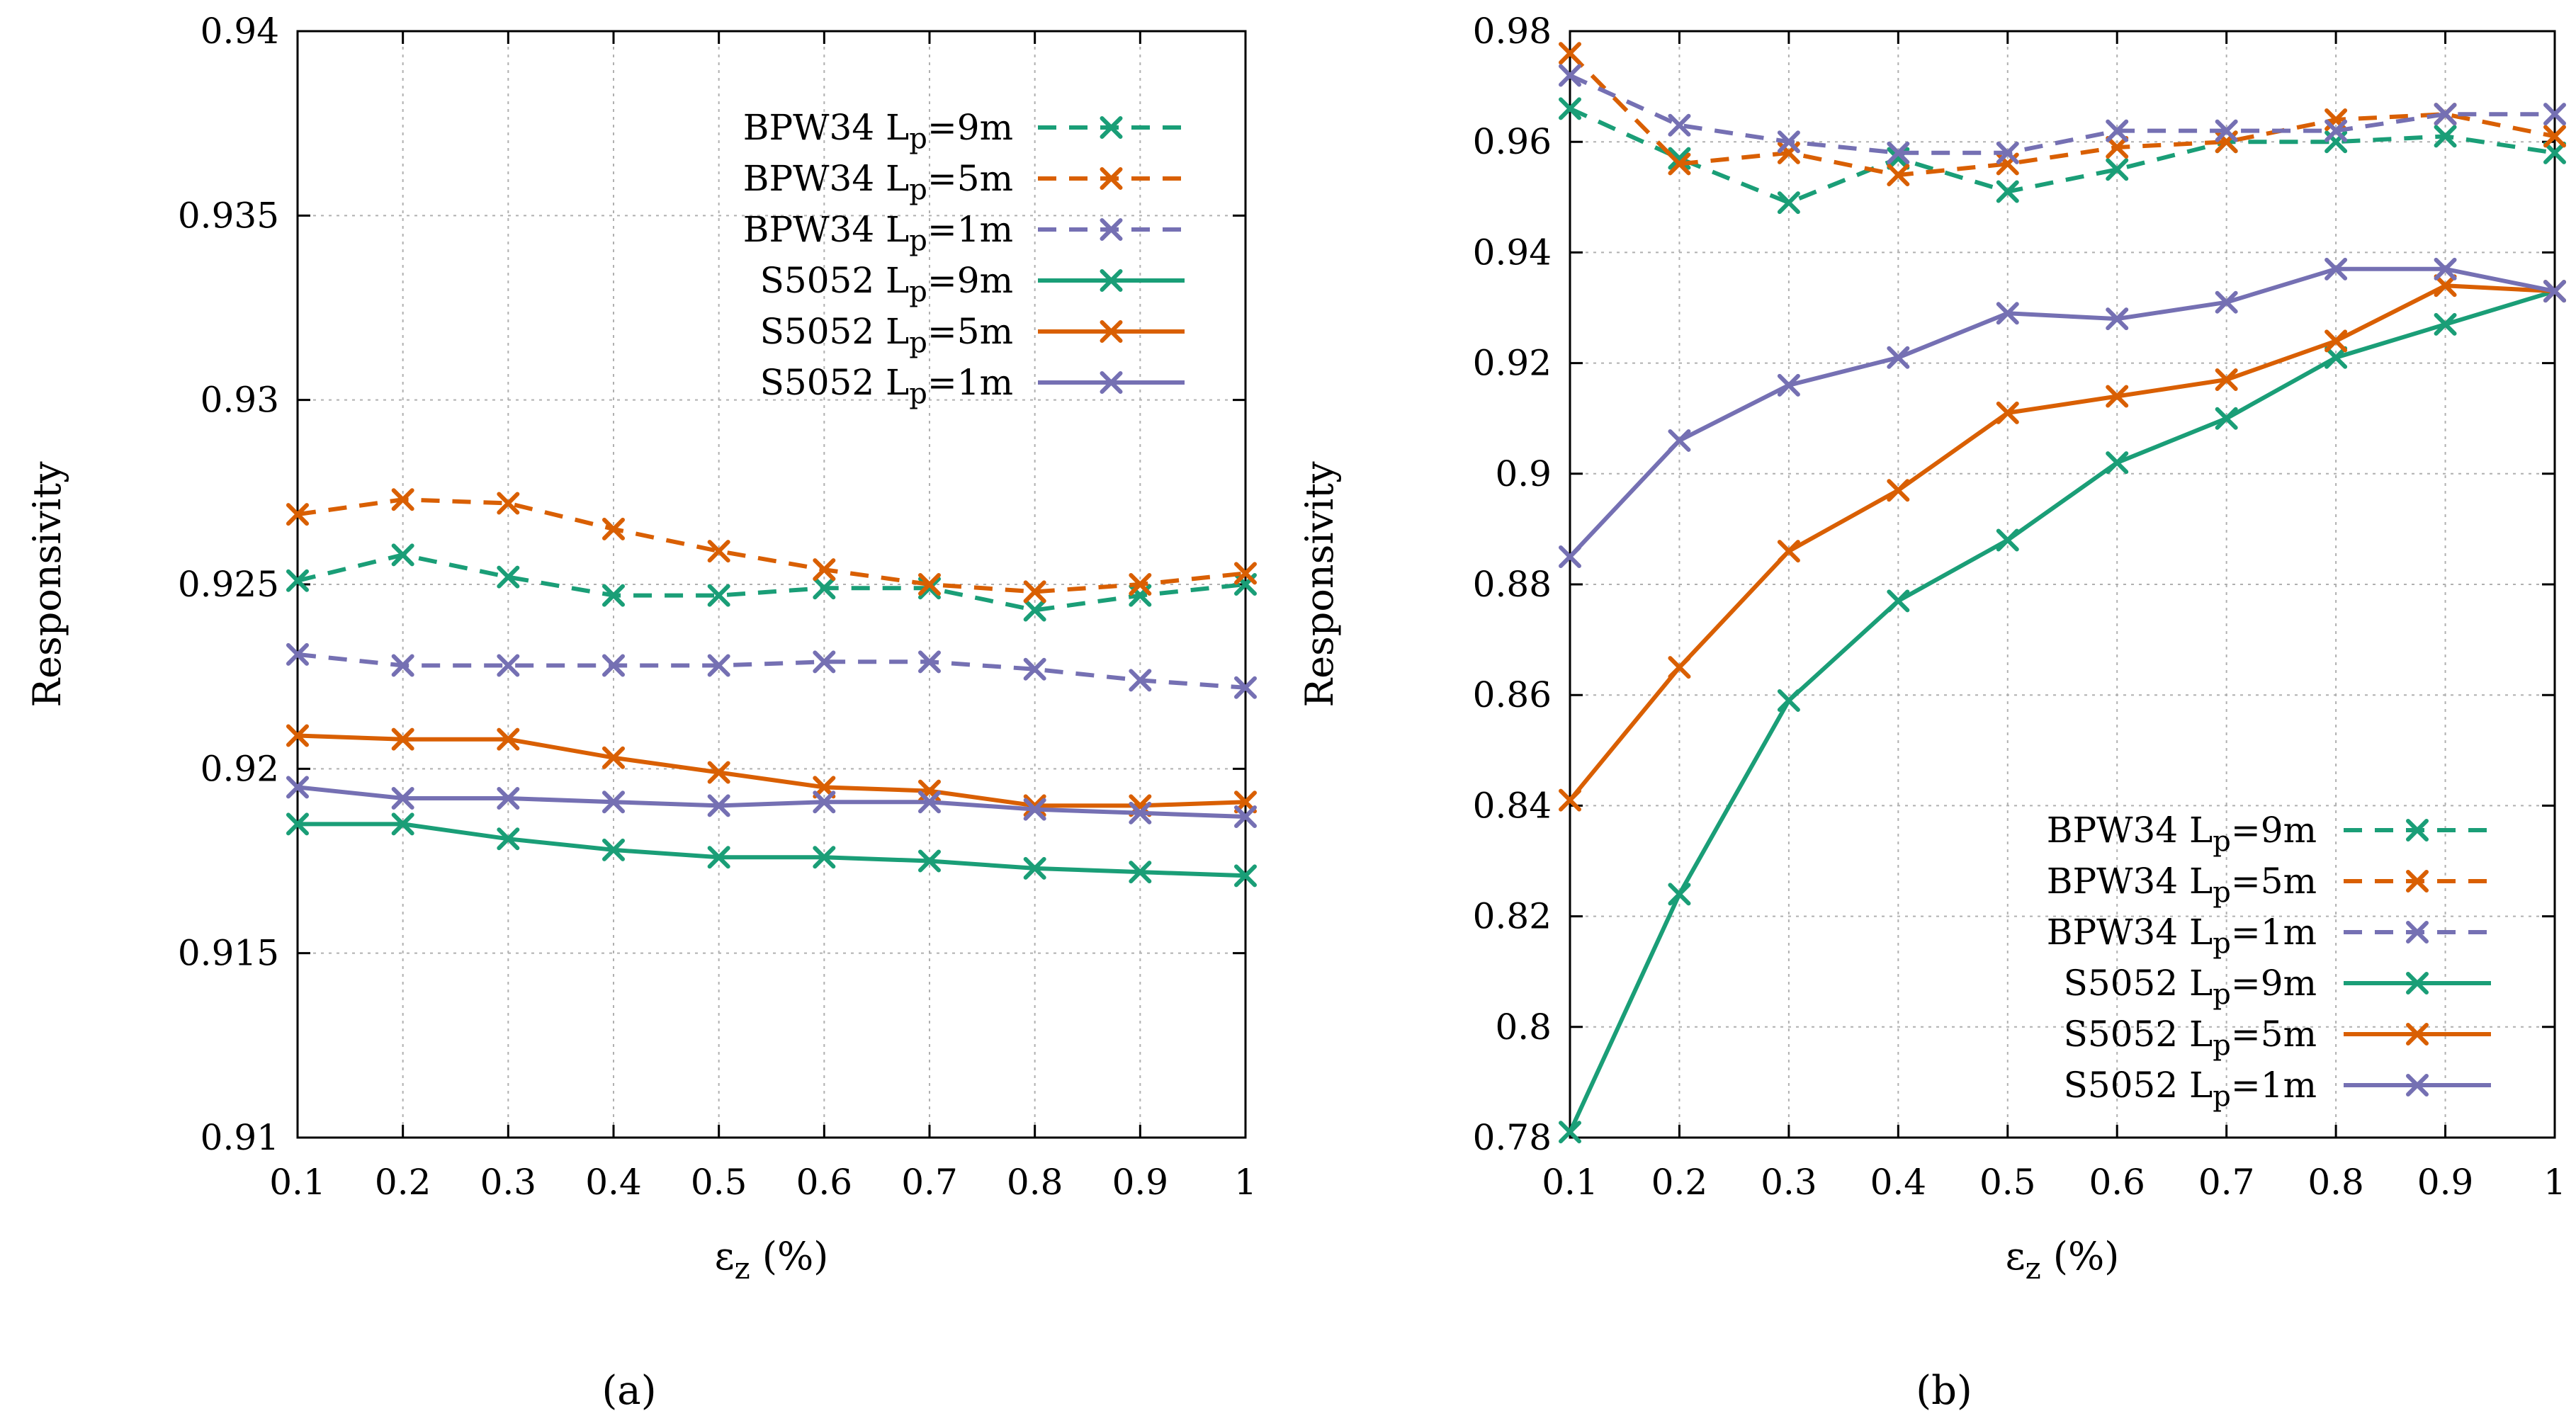  Describe the element at coordinates (964, 233) in the screenshot. I see `legend-entry-bpw34-lp-1m: BPW34 Lp=1m` at that location.